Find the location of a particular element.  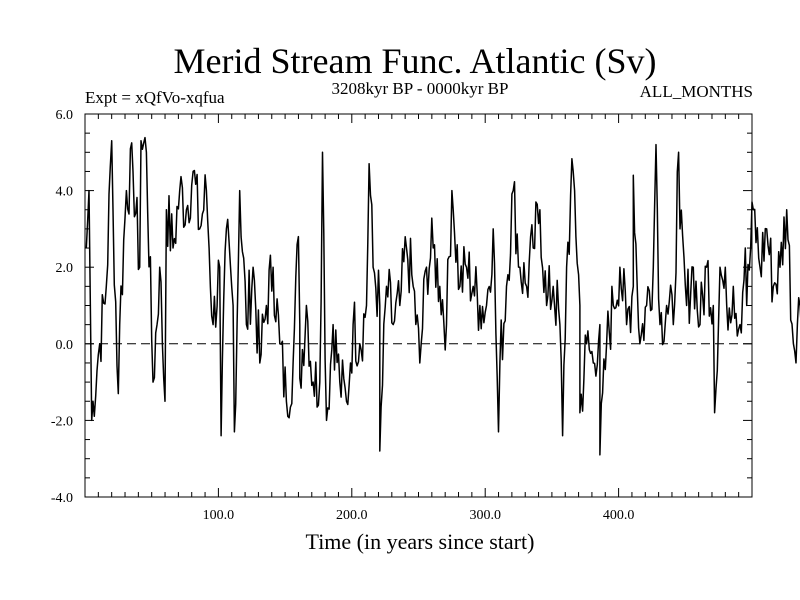

x-axis-label: Time (in years since start) is located at coordinates (420, 541).